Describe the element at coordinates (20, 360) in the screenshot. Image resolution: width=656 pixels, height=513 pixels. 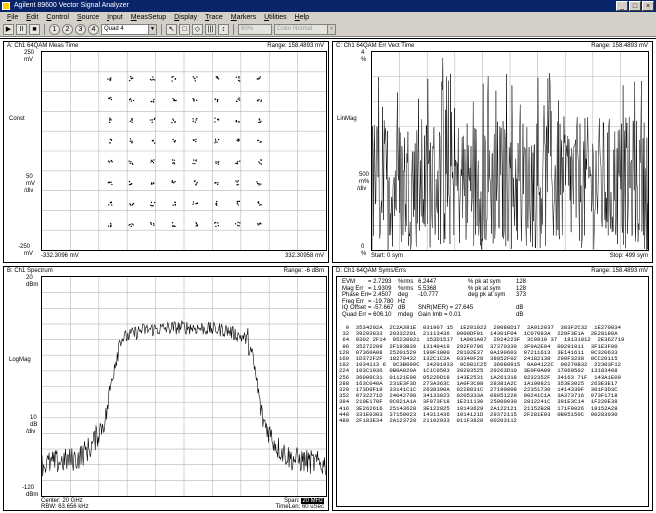
I see `trace-b-y-format: LogMag` at that location.